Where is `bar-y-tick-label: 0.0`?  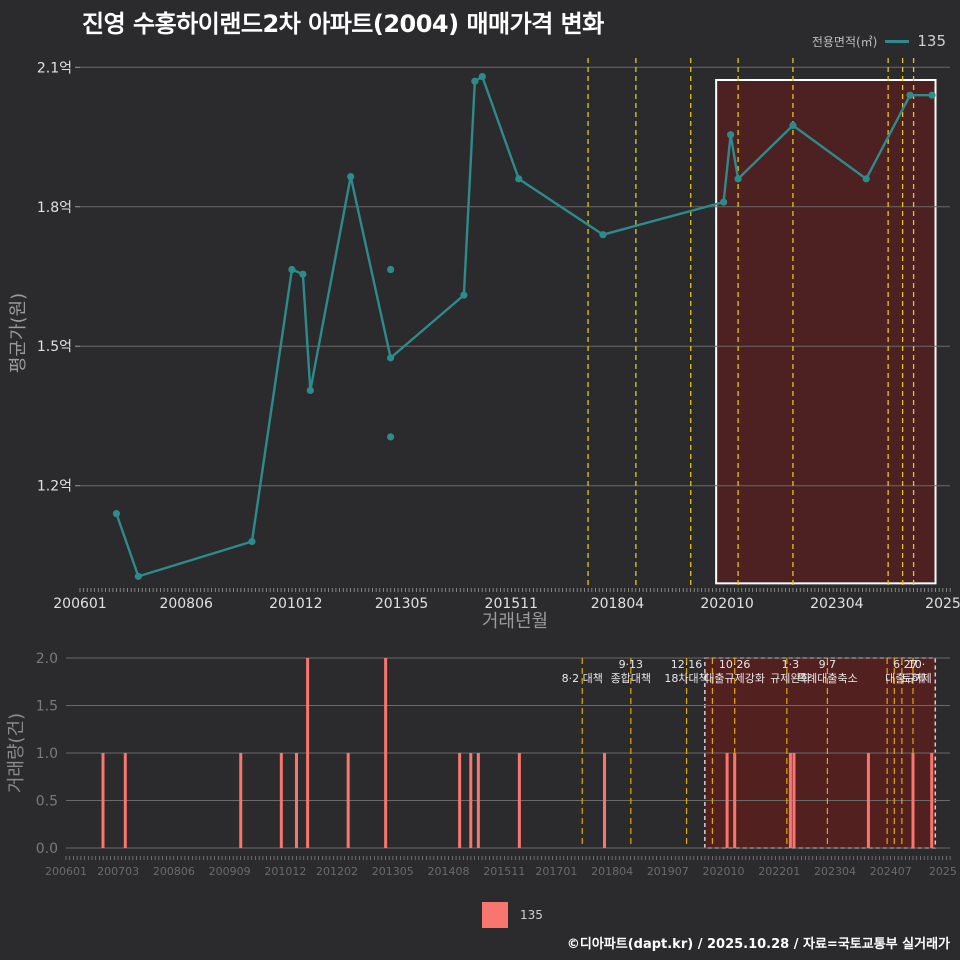 bar-y-tick-label: 0.0 is located at coordinates (47, 849).